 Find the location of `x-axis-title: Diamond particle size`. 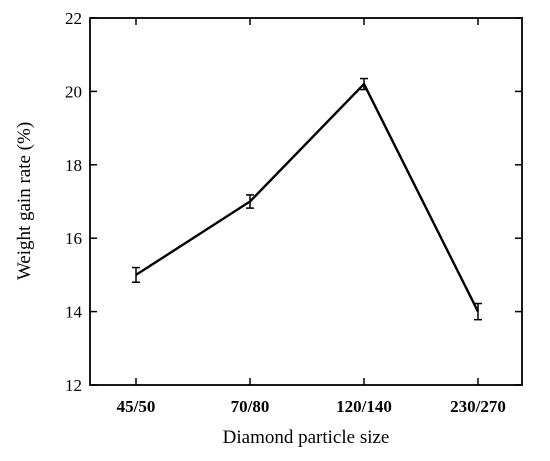

x-axis-title: Diamond particle size is located at coordinates (306, 437).